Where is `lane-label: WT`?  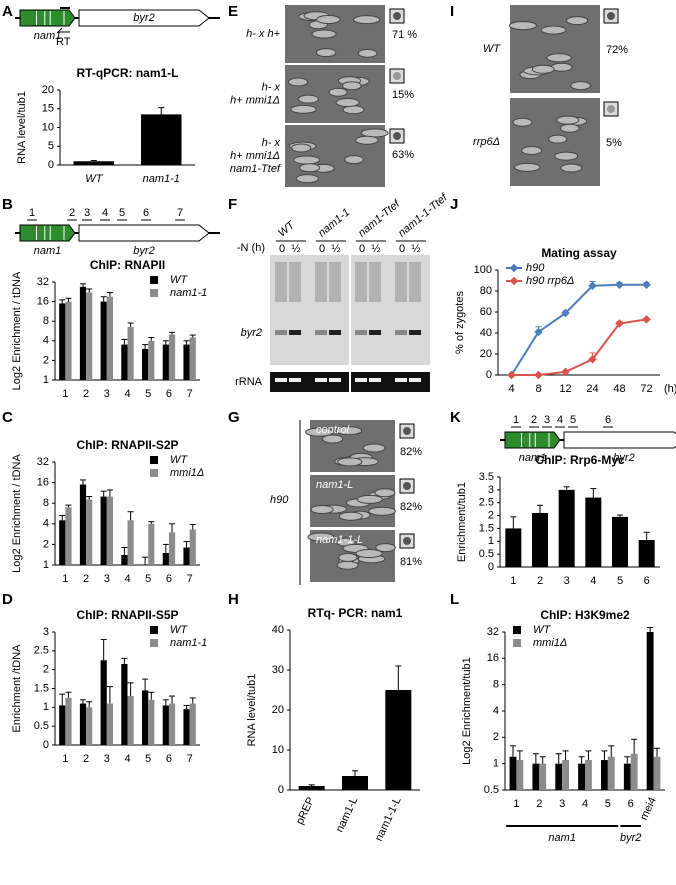
lane-label: WT is located at coordinates (287, 229).